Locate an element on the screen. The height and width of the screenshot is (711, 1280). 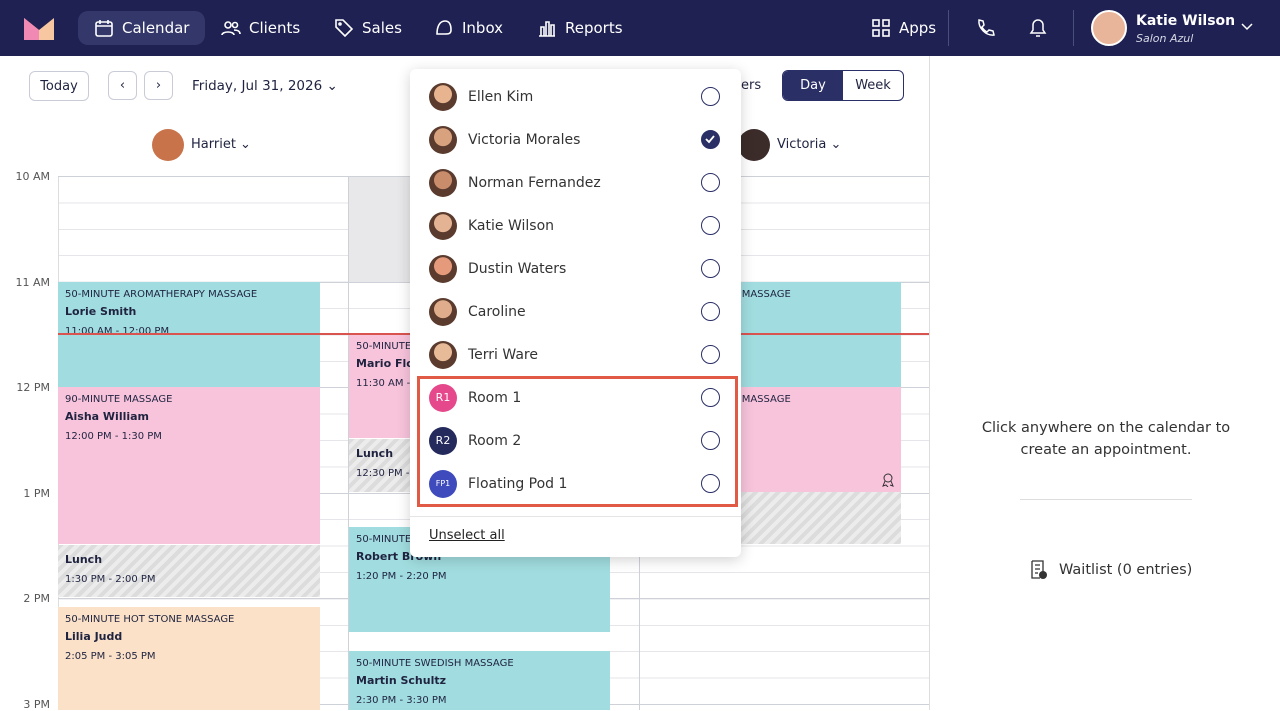
nav-clients: Clients is located at coordinates (260, 28).